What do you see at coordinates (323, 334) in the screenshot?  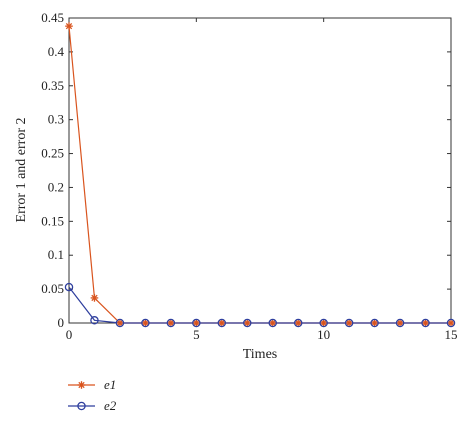 I see `x-tick-label: 10` at bounding box center [323, 334].